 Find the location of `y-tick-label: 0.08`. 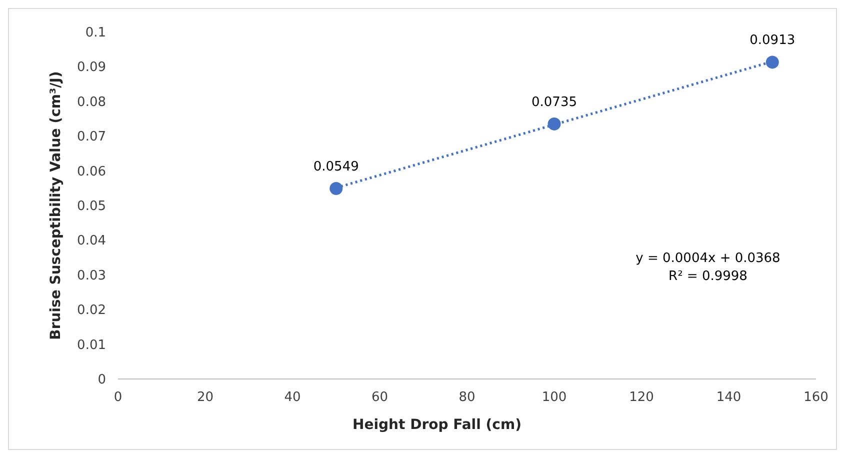

y-tick-label: 0.08 is located at coordinates (91, 102).